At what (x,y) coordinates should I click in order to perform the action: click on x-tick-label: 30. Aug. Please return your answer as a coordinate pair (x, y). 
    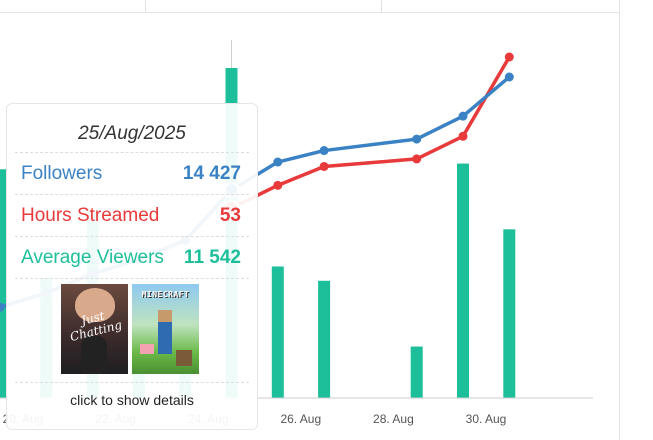
    Looking at the image, I should click on (486, 419).